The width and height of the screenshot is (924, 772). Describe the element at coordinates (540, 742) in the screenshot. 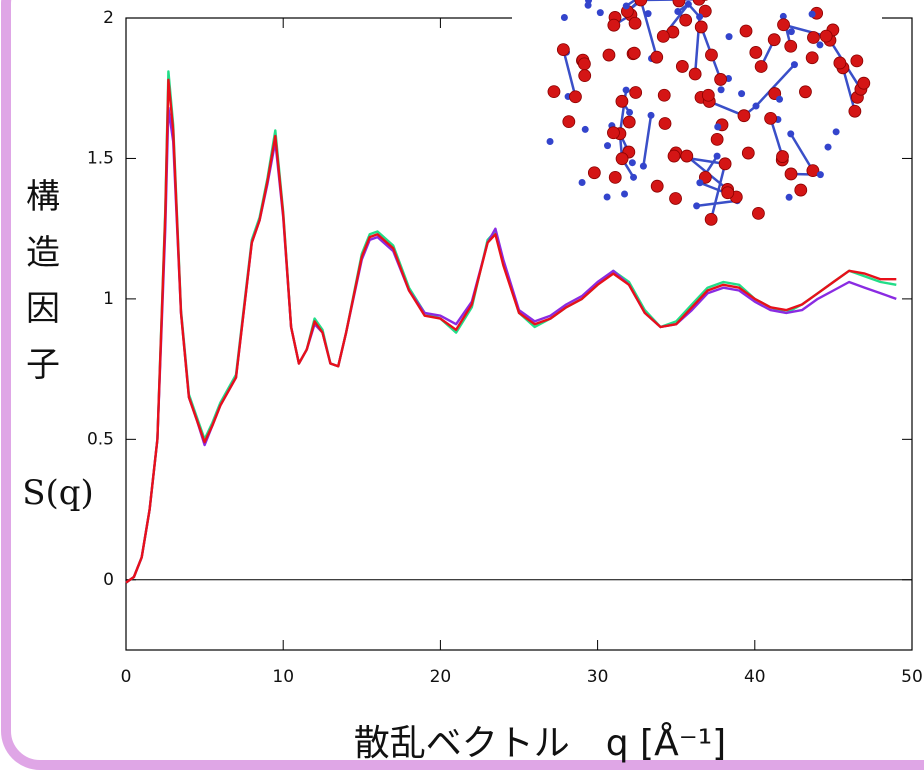

I see `x-axis-label: 散乱ベクトル q [Å⁻¹]` at that location.